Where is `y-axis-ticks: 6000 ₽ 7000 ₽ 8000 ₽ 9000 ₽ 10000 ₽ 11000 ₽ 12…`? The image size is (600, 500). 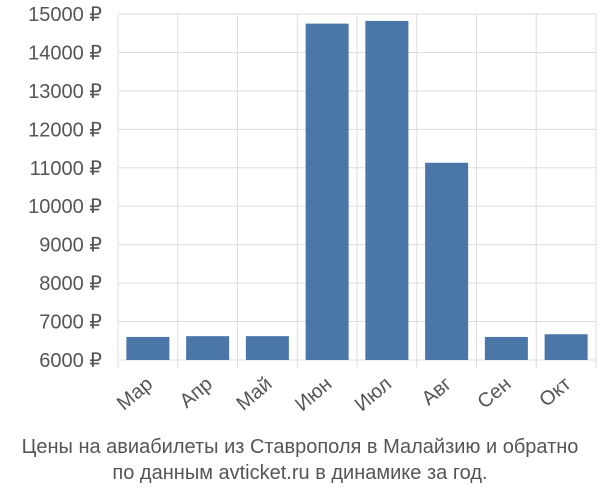
y-axis-ticks: 6000 ₽ 7000 ₽ 8000 ₽ 9000 ₽ 10000 ₽ 11000 ₽ 12… is located at coordinates (65, 188).